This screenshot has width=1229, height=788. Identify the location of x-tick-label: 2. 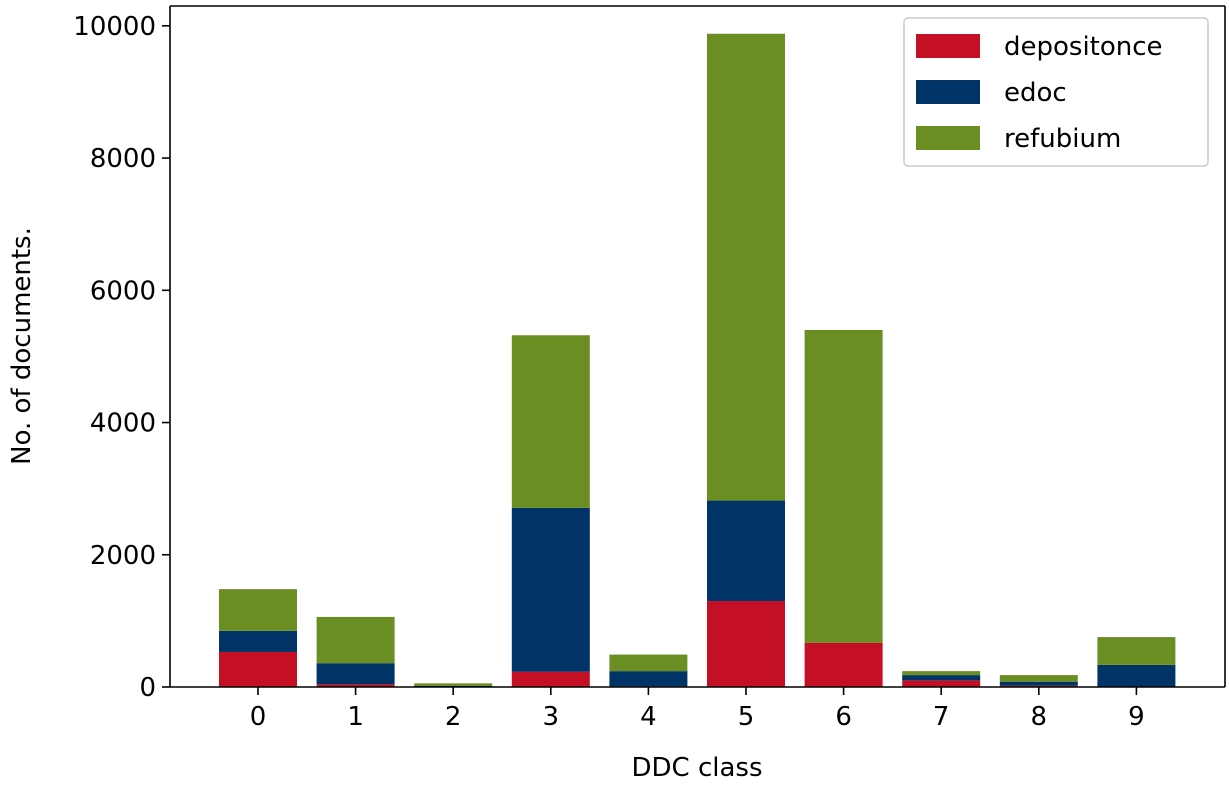
(453, 717).